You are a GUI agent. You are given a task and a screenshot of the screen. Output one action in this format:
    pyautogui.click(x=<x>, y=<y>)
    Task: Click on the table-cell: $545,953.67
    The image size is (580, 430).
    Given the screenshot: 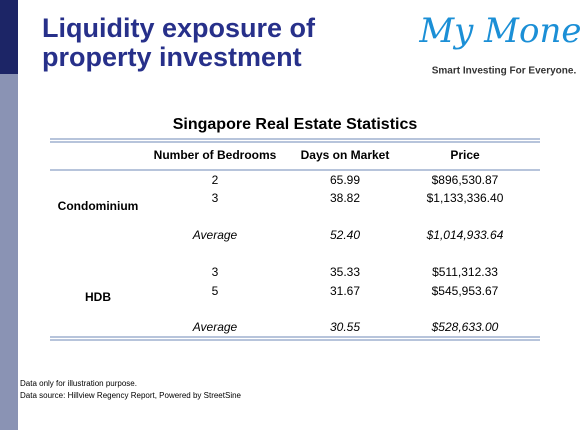 What is the action you would take?
    pyautogui.click(x=465, y=291)
    